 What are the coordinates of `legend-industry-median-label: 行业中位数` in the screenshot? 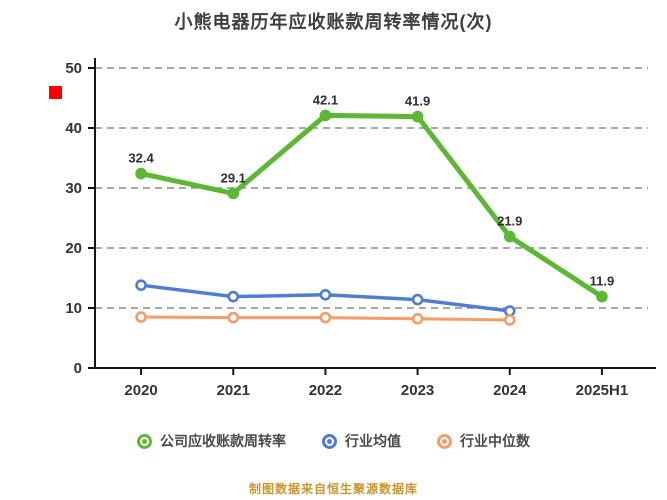 It's located at (495, 441).